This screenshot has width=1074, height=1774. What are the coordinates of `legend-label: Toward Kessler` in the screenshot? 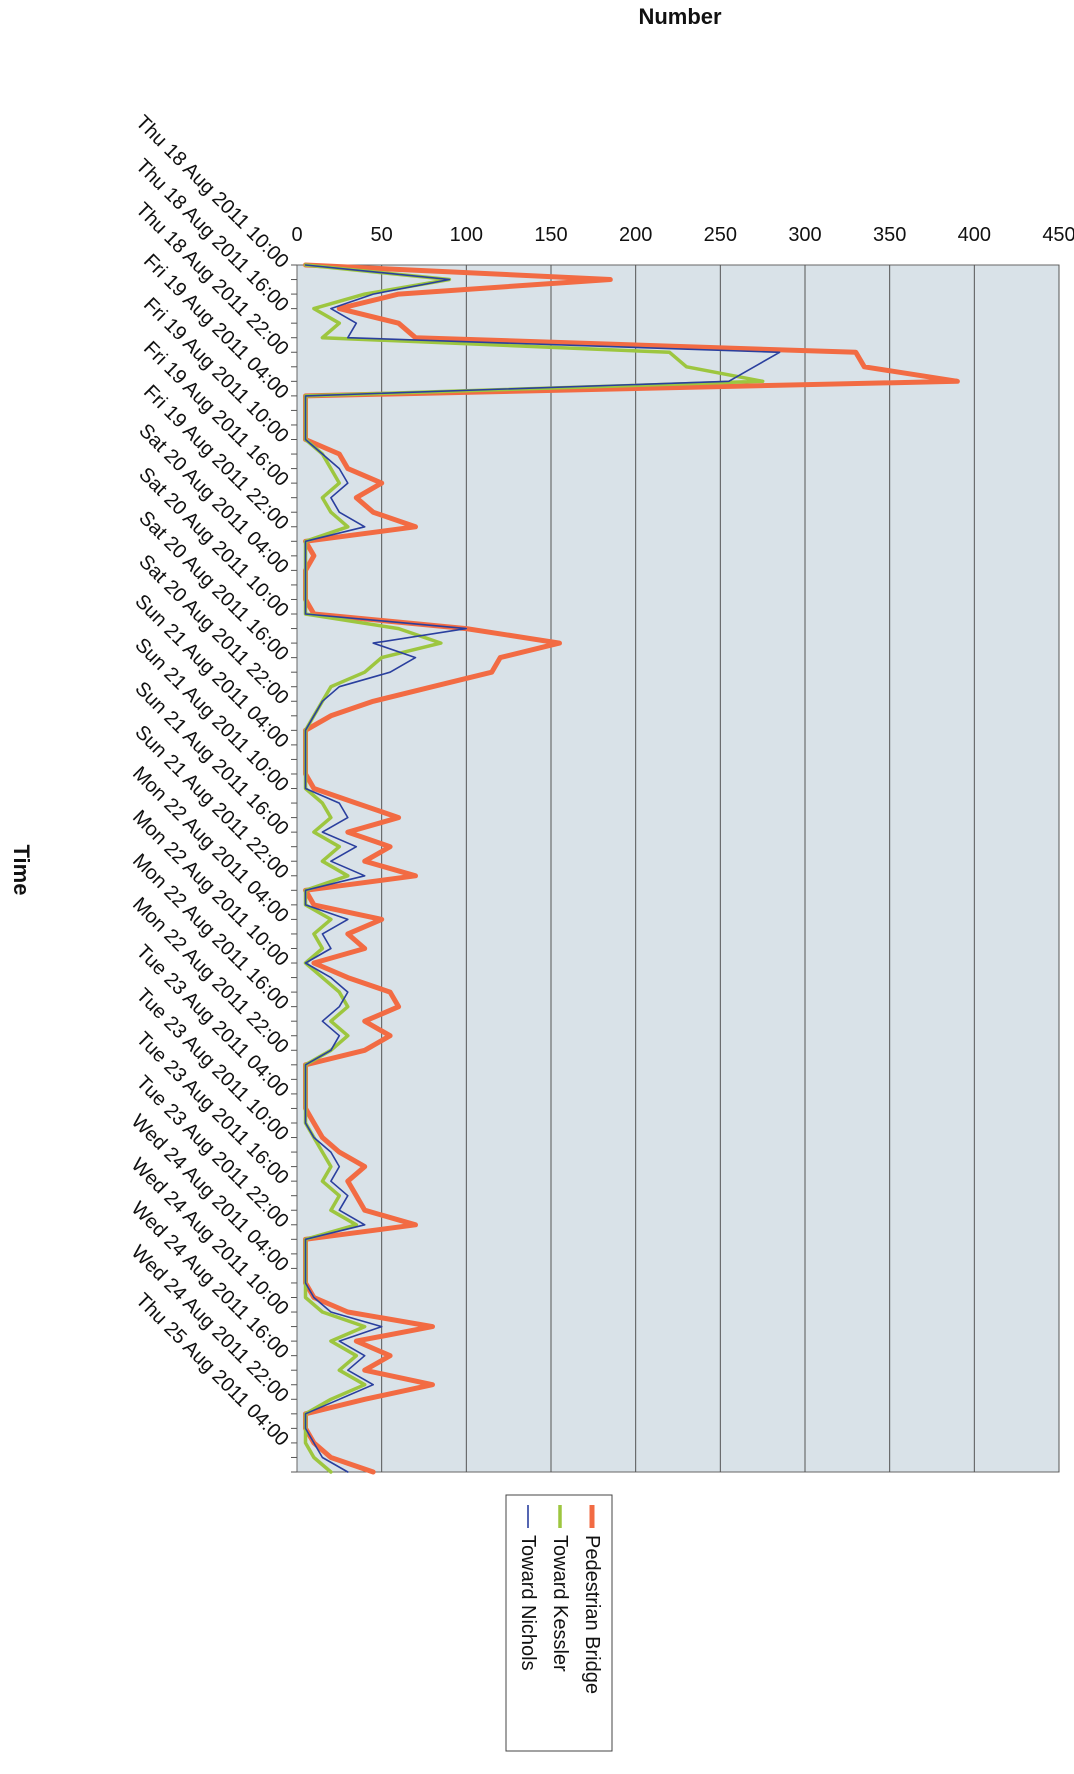 It's located at (560, 1603).